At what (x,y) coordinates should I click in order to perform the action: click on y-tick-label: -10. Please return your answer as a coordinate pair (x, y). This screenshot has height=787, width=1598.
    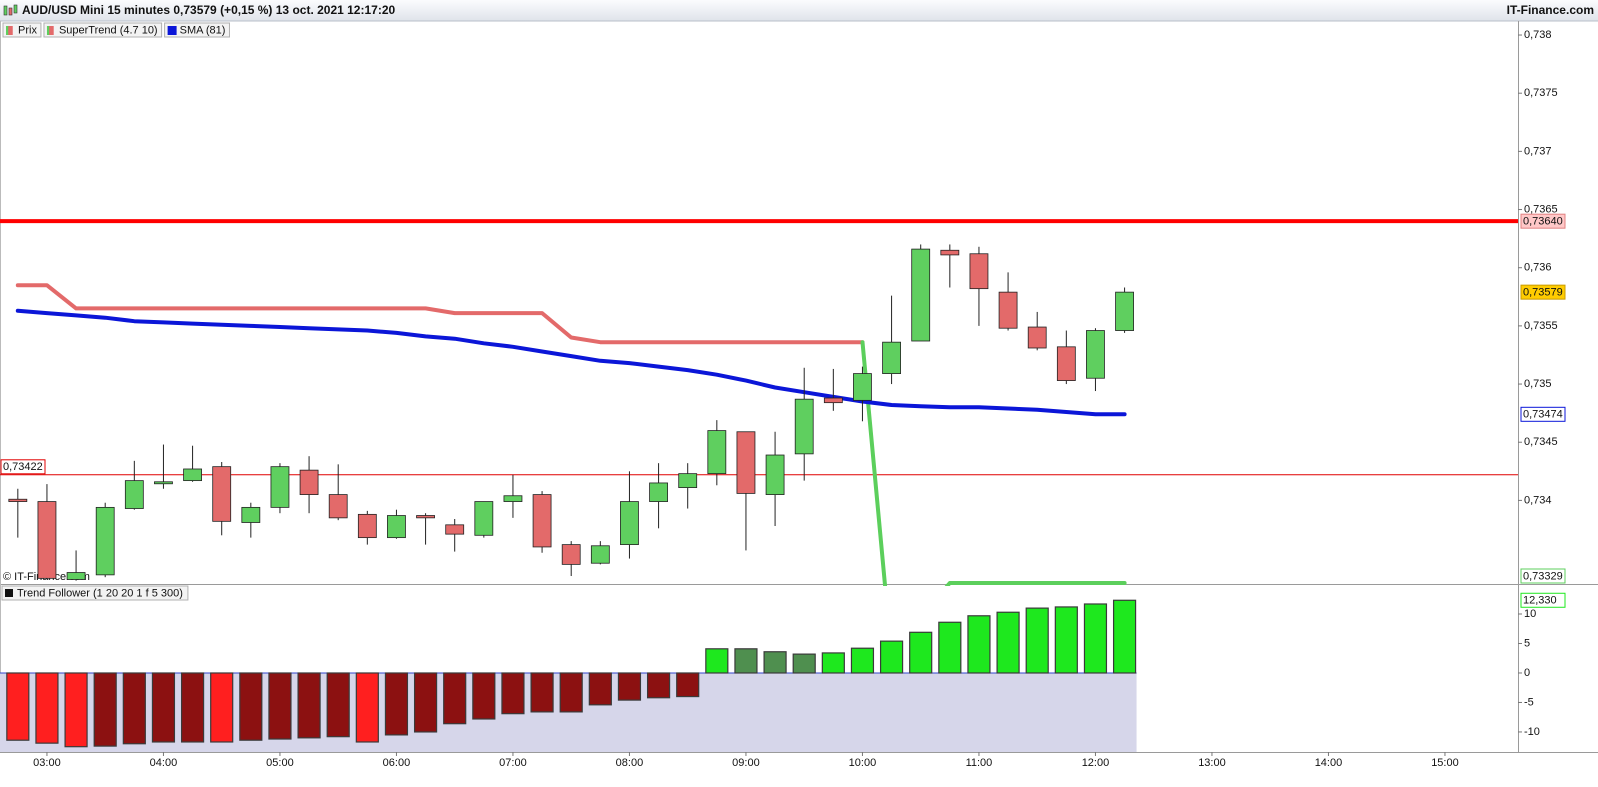
    Looking at the image, I should click on (1532, 732).